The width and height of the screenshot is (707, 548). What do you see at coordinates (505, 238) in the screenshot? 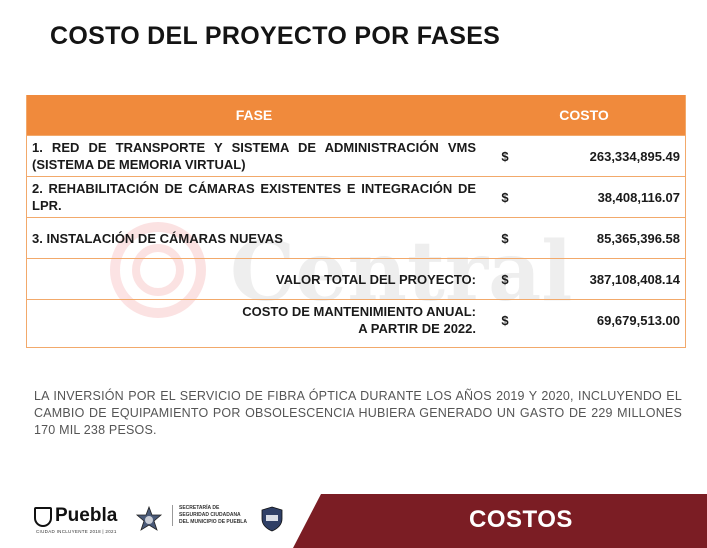
I see `phase-3-currency: $` at bounding box center [505, 238].